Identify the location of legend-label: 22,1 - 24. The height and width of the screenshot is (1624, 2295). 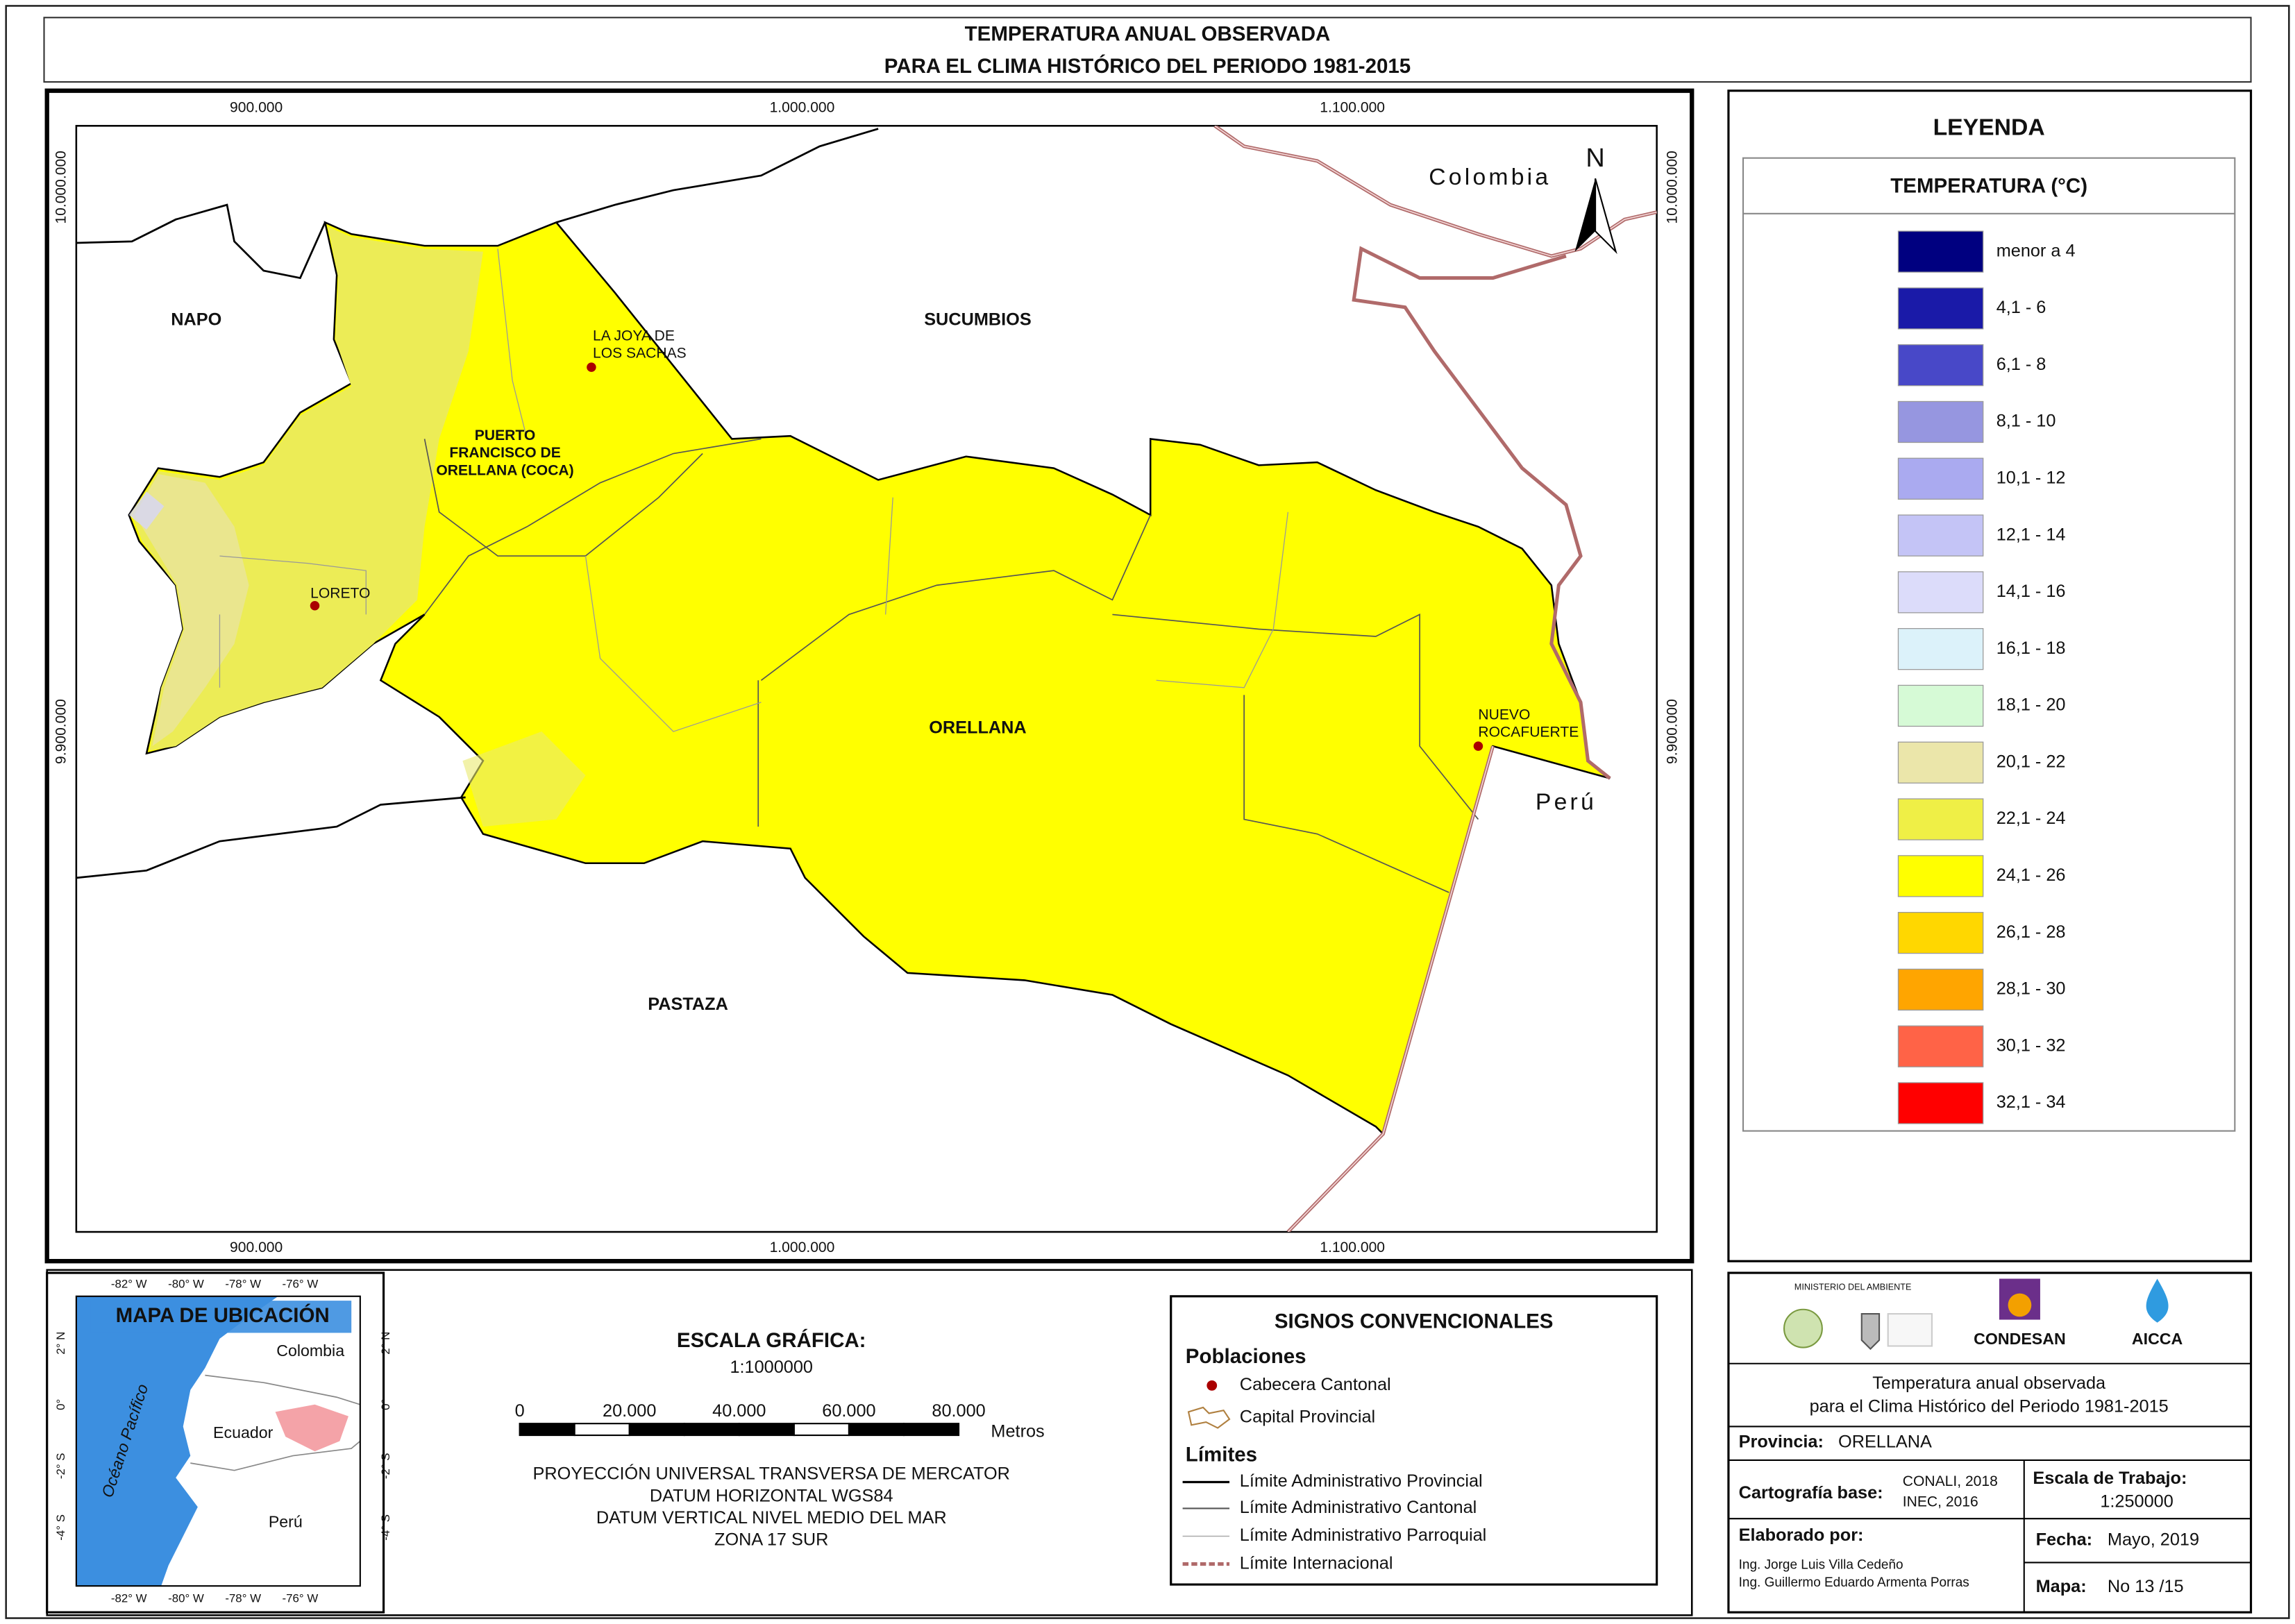
(2031, 818).